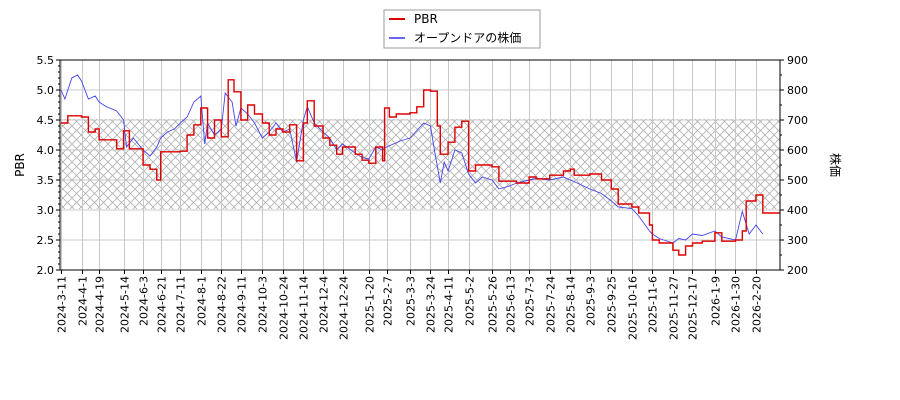 This screenshot has height=400, width=900. What do you see at coordinates (693, 308) in the screenshot?
I see `x-tick-label: 2025-12-17` at bounding box center [693, 308].